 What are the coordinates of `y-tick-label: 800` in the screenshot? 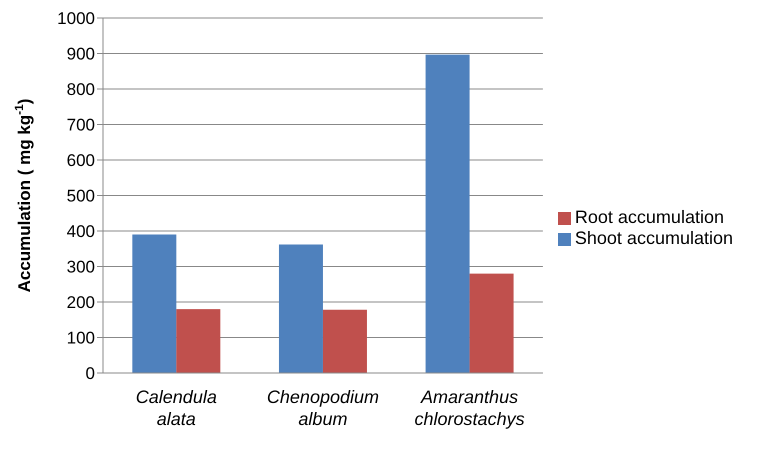 It's located at (80, 90).